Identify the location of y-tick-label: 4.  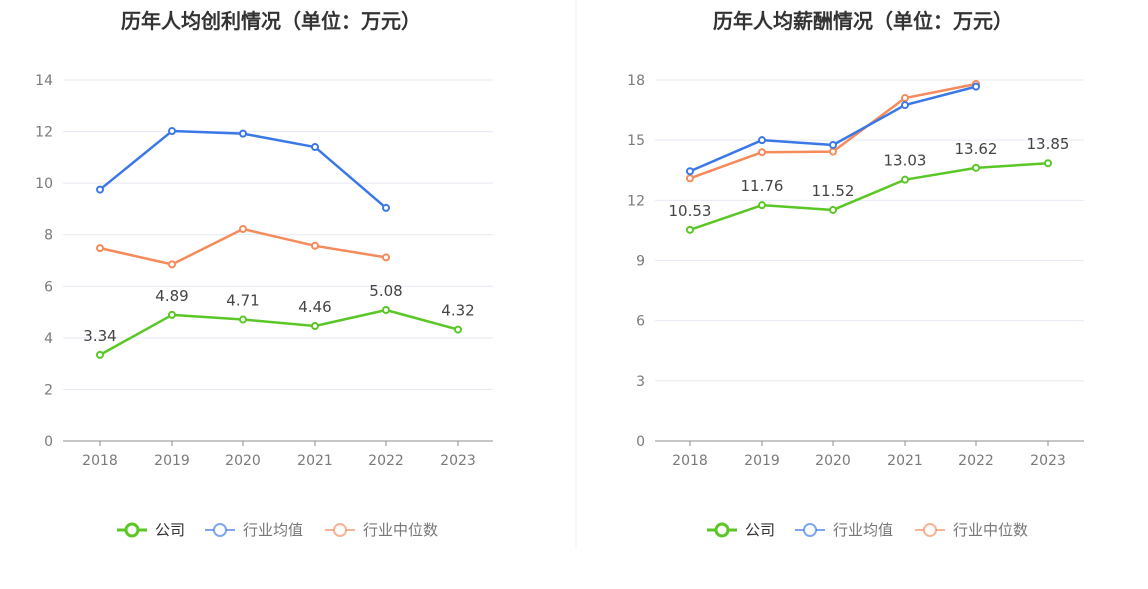
(48, 339).